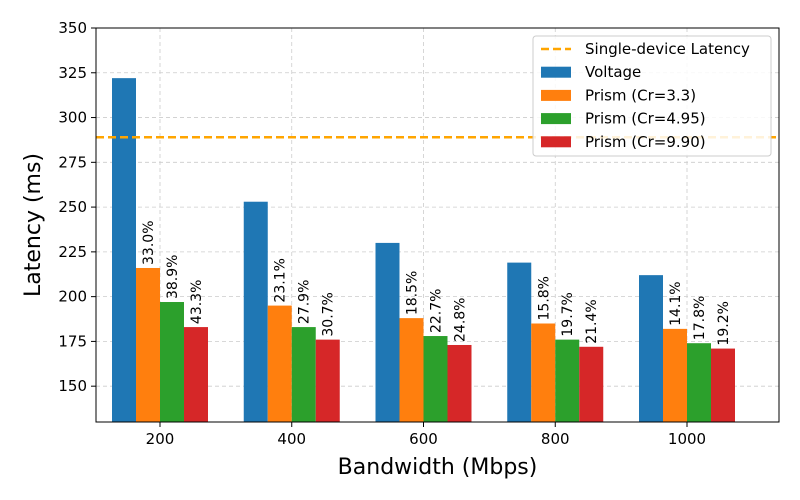 The image size is (800, 500). Describe the element at coordinates (556, 95) in the screenshot. I see `legend-swatch-prism-cr-3-3-` at that location.